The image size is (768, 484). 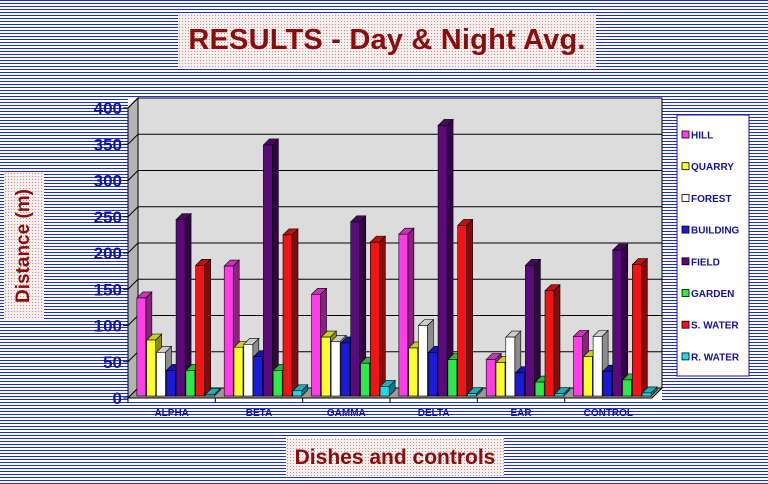 I want to click on legend-item: R. WATER, so click(x=710, y=357).